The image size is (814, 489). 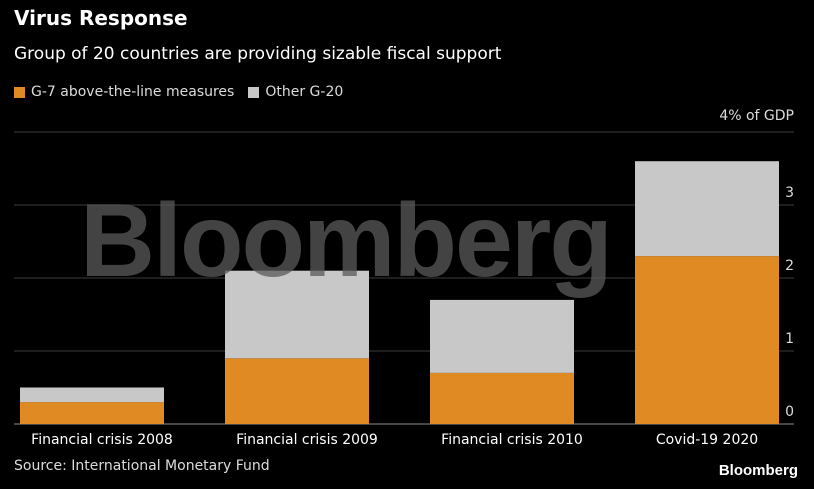 I want to click on y-unit-label: 4% of GDP, so click(x=756, y=116).